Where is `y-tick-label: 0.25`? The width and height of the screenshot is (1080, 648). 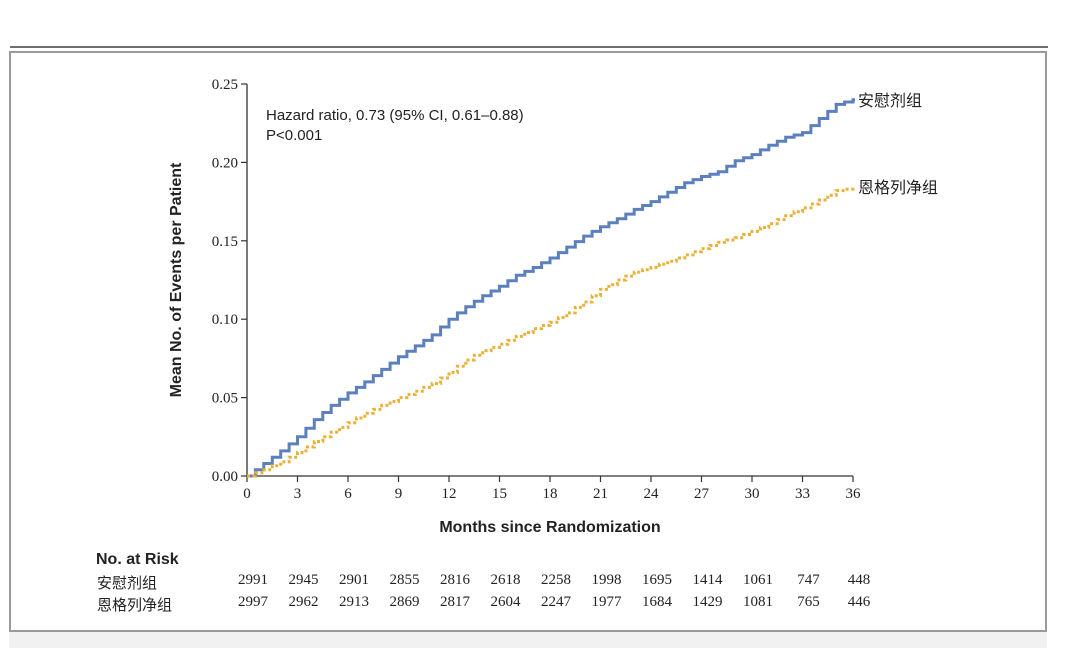
y-tick-label: 0.25 is located at coordinates (225, 85).